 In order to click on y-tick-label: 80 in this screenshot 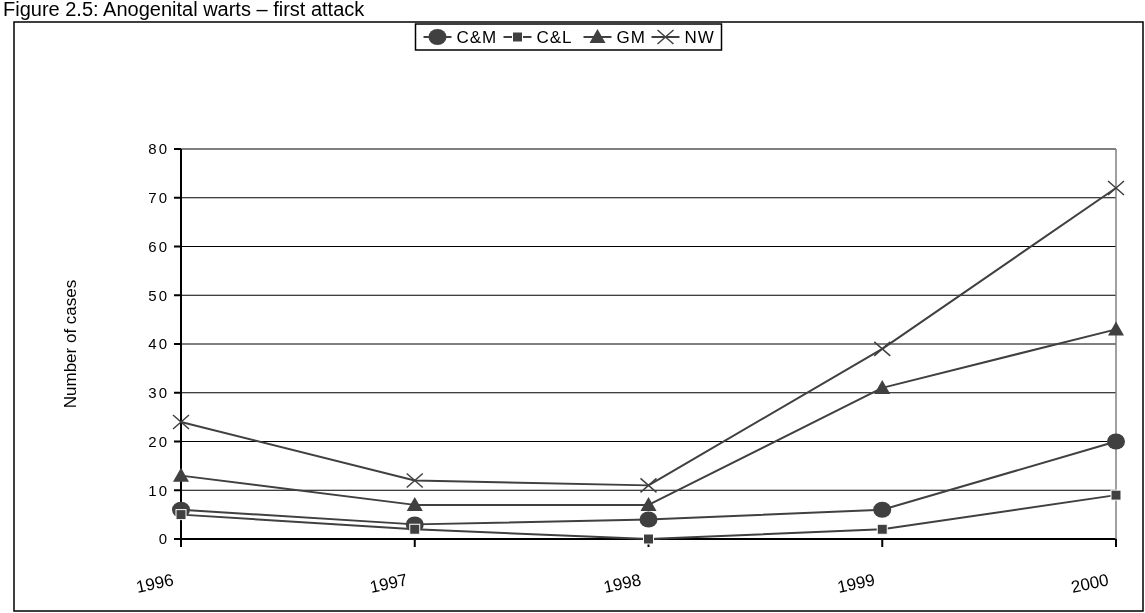, I will do `click(158, 149)`.